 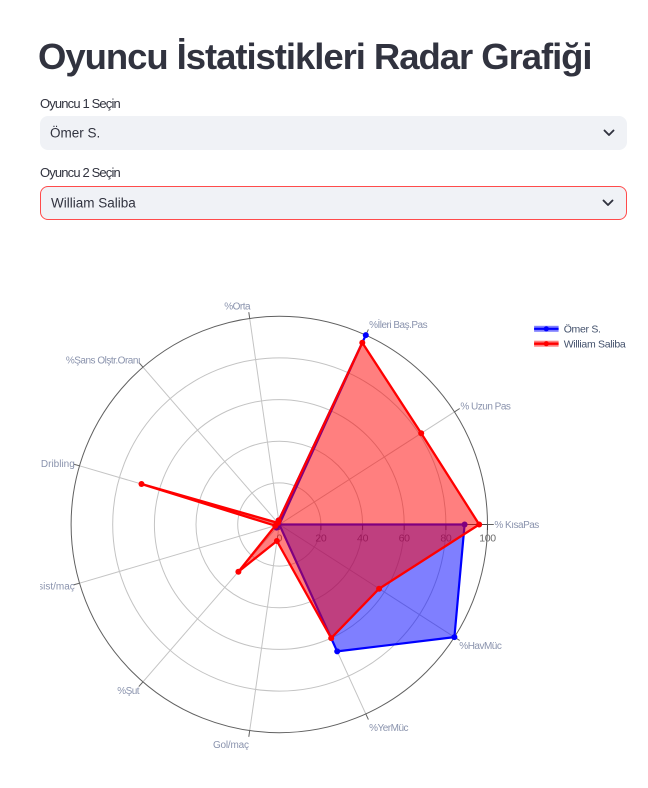 What do you see at coordinates (487, 539) in the screenshot?
I see `svg-text: 100` at bounding box center [487, 539].